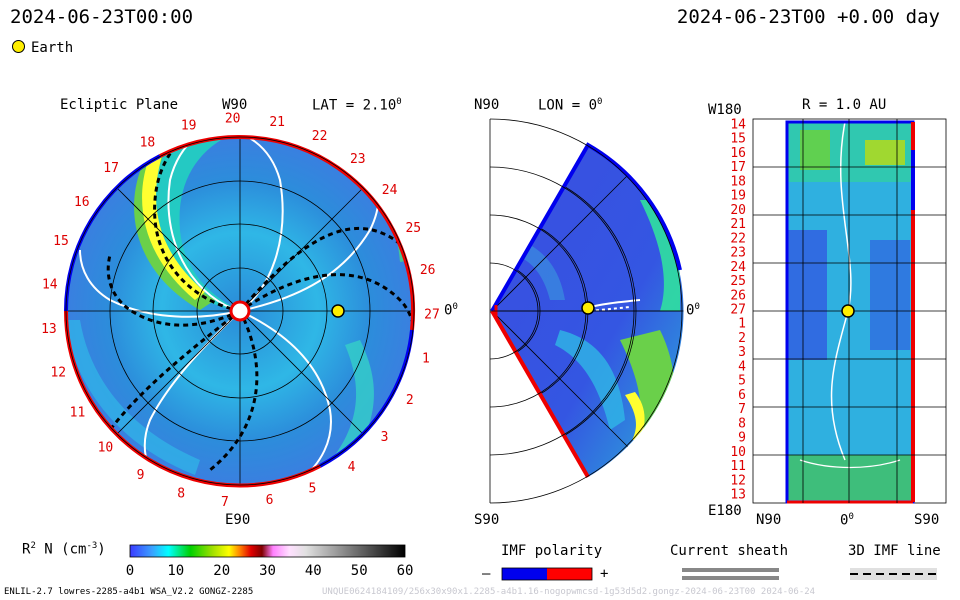 Image resolution: width=960 pixels, height=600 pixels. Describe the element at coordinates (238, 520) in the screenshot. I see `ecliptic-bottom-label: E90` at that location.